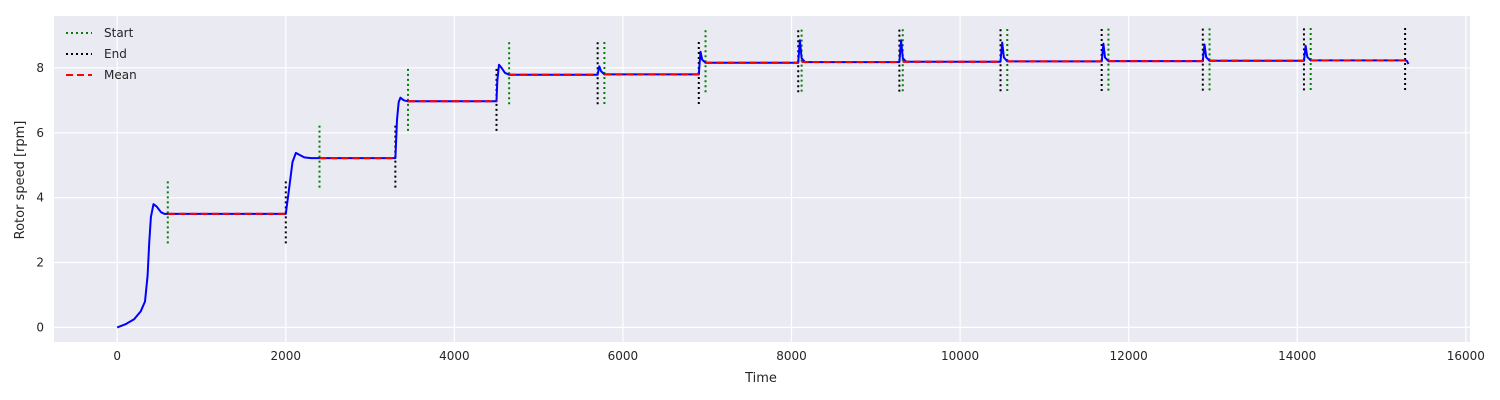 The image size is (1500, 400). I want to click on x-tick-label: 16000, so click(1466, 356).